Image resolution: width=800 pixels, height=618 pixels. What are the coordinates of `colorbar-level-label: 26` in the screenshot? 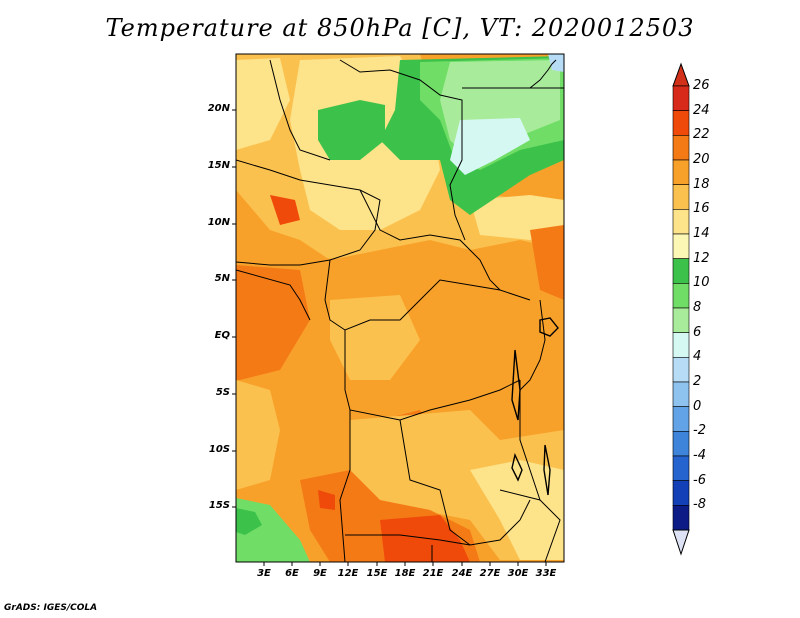 It's located at (701, 85).